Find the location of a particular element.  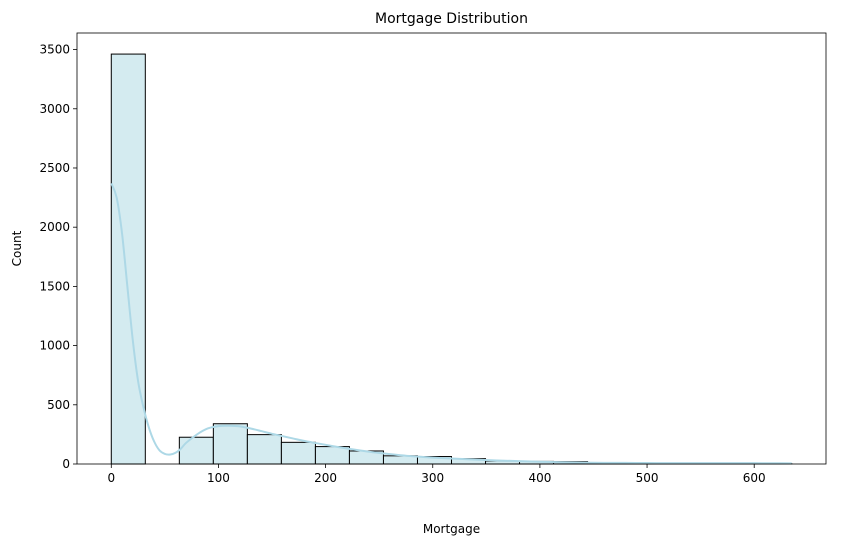

x-tick-label: 200 is located at coordinates (325, 478).